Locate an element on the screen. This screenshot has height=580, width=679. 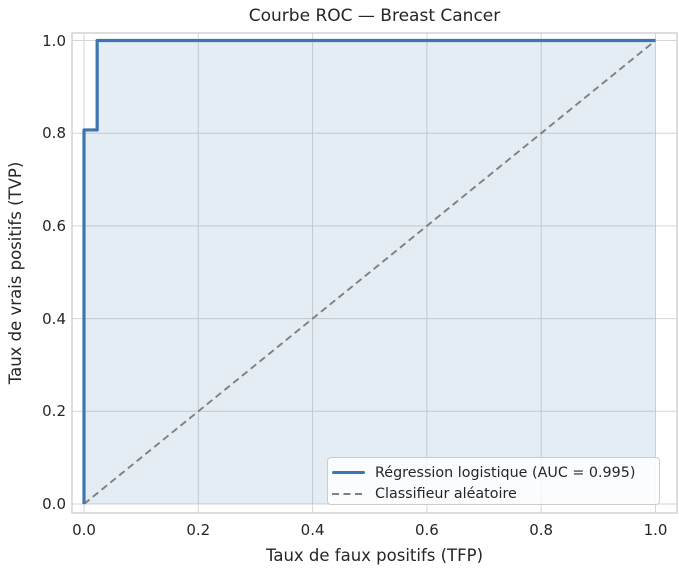
y-tick-label: 0.2 is located at coordinates (54, 411).